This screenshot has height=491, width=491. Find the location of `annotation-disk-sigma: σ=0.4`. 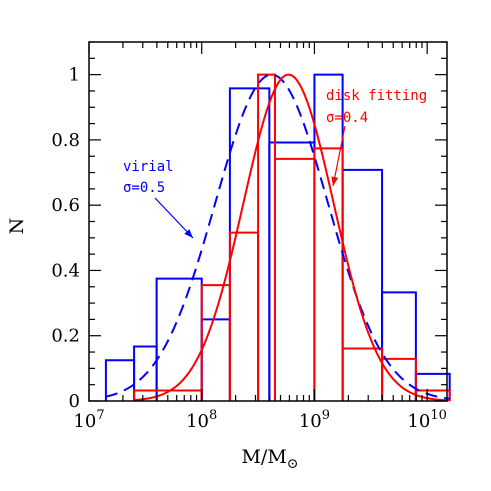

annotation-disk-sigma: σ=0.4 is located at coordinates (347, 118).